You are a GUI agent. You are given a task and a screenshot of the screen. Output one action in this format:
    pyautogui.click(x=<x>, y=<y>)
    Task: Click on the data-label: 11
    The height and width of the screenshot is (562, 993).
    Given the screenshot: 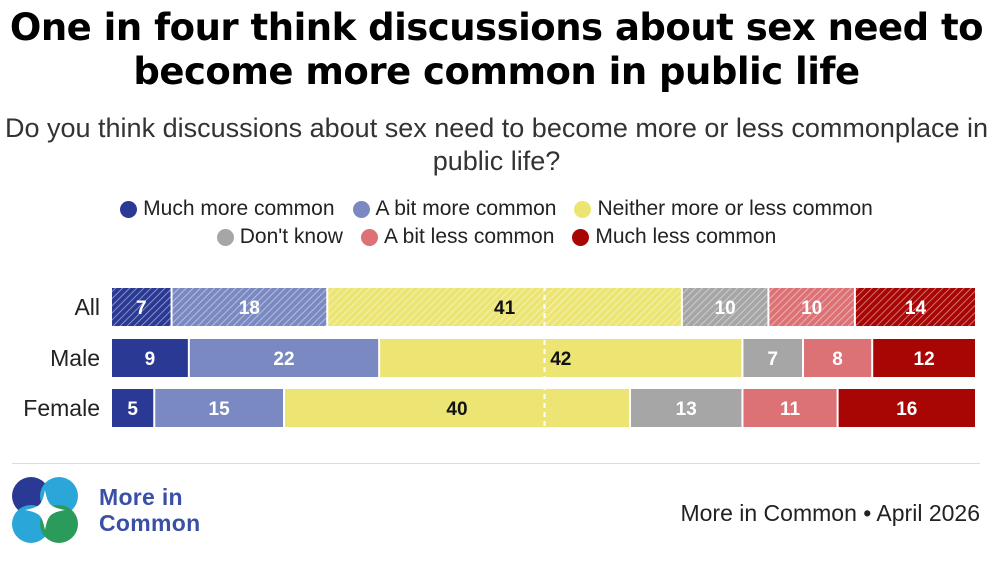 What is the action you would take?
    pyautogui.click(x=790, y=409)
    